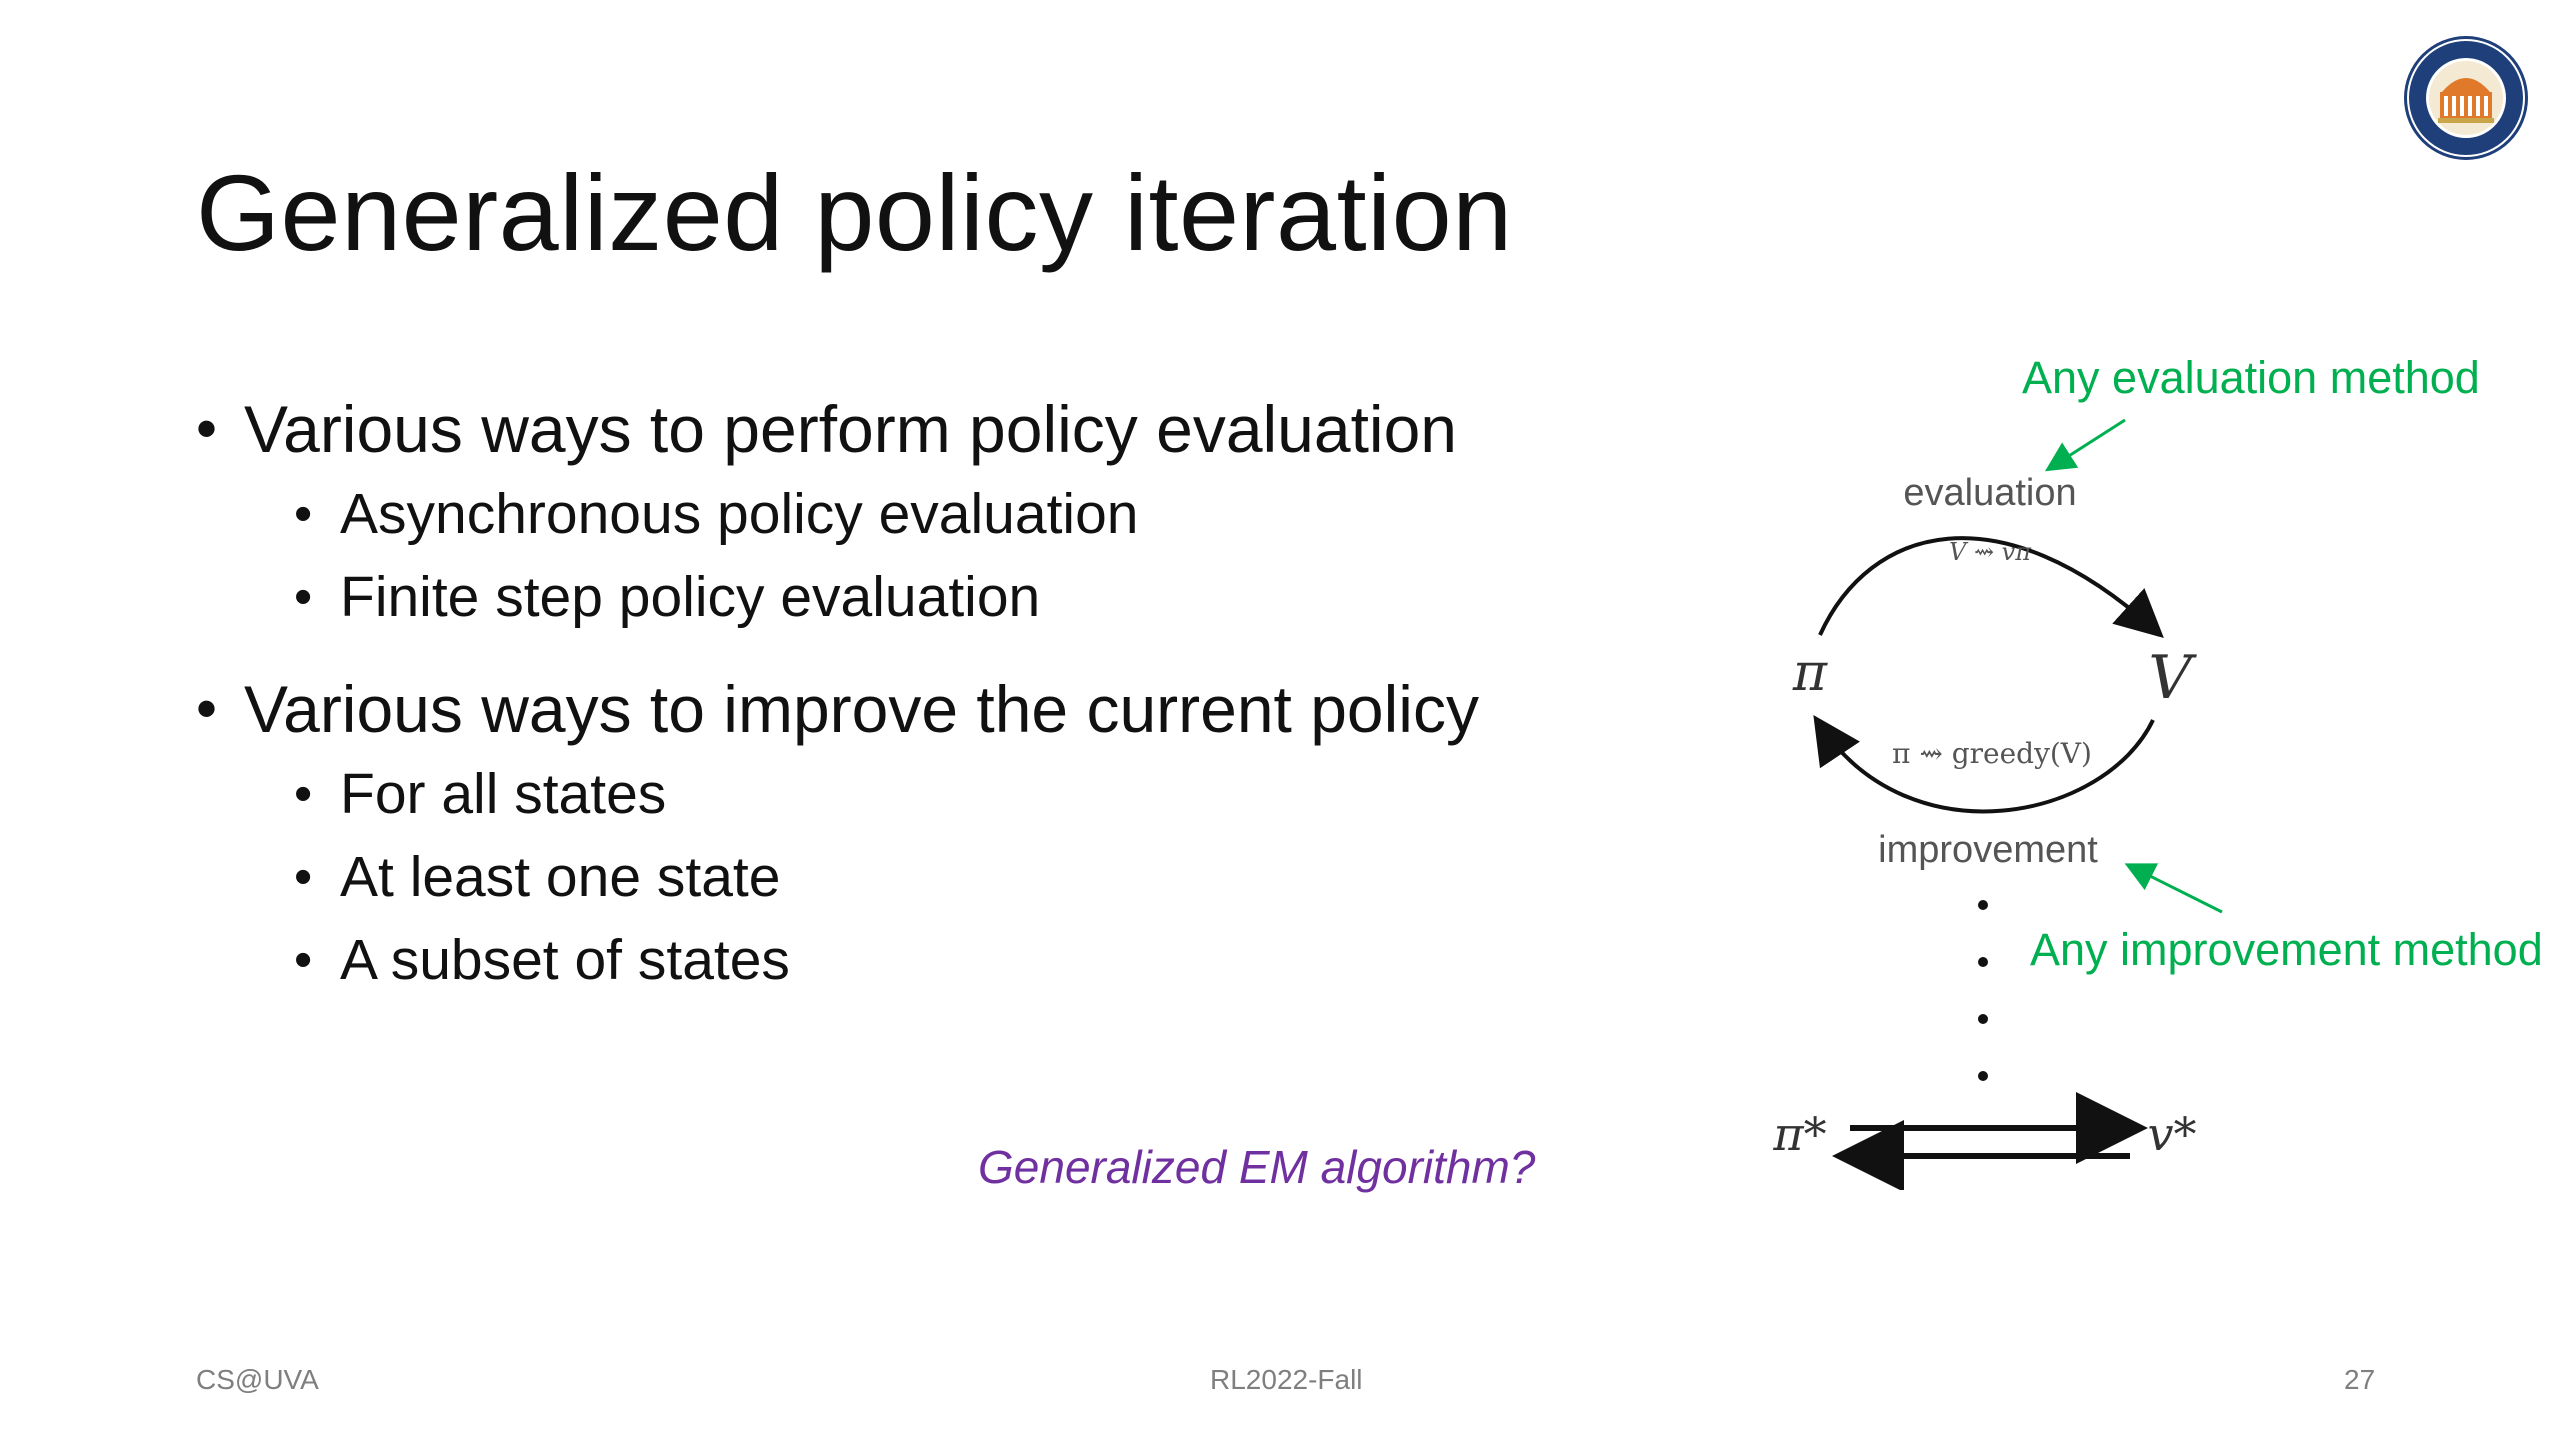 The image size is (2560, 1440). Describe the element at coordinates (537, 877) in the screenshot. I see `sub-bullet-one-state: • At least one state` at that location.